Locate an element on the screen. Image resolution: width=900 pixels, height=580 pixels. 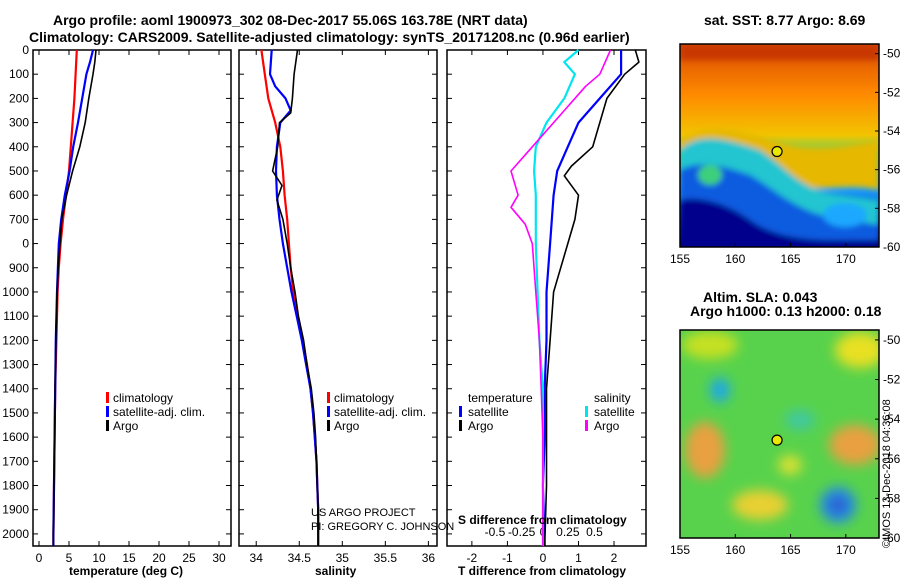
temperature-xlabel: temperature (deg C) is located at coordinates (126, 571).